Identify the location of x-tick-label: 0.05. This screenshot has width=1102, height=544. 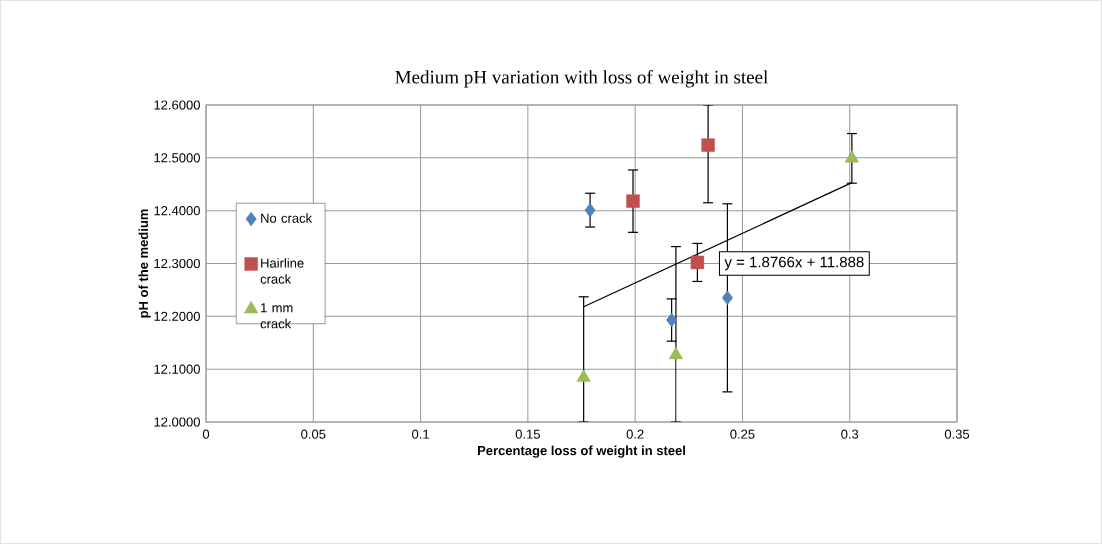
(313, 434).